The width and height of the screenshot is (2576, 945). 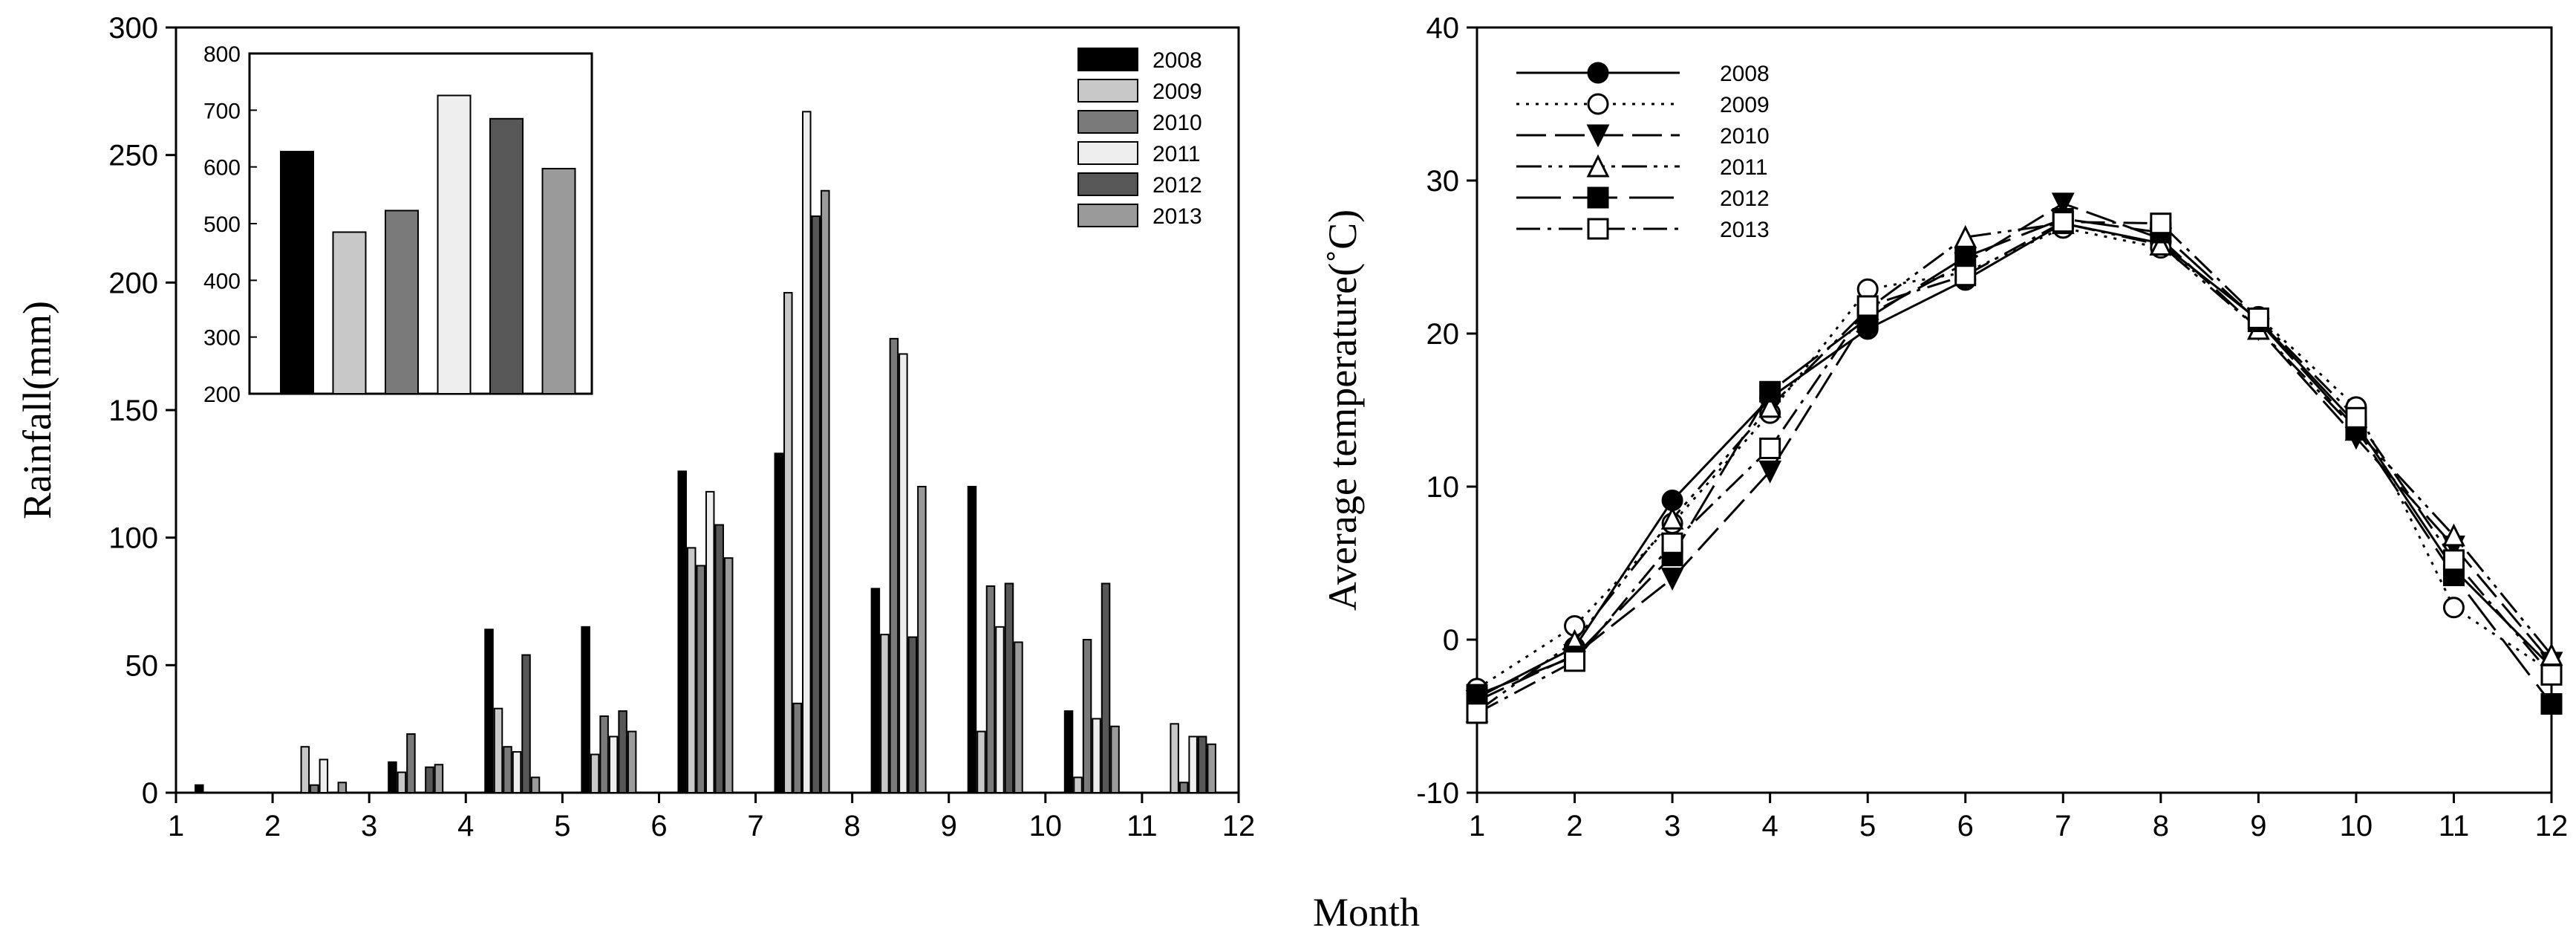 I want to click on legend-label-2011: 2011, so click(x=1744, y=167).